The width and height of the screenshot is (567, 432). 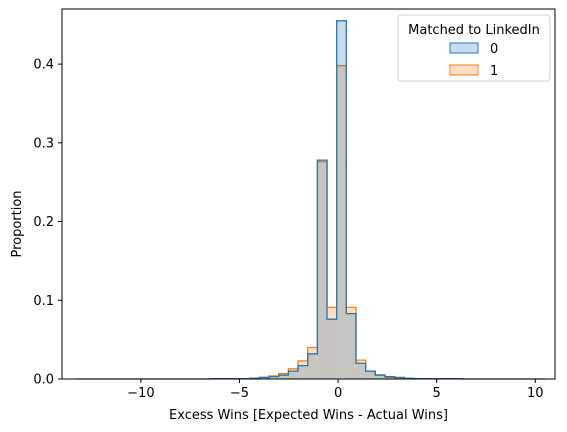 I want to click on legend-frame, so click(x=474, y=48).